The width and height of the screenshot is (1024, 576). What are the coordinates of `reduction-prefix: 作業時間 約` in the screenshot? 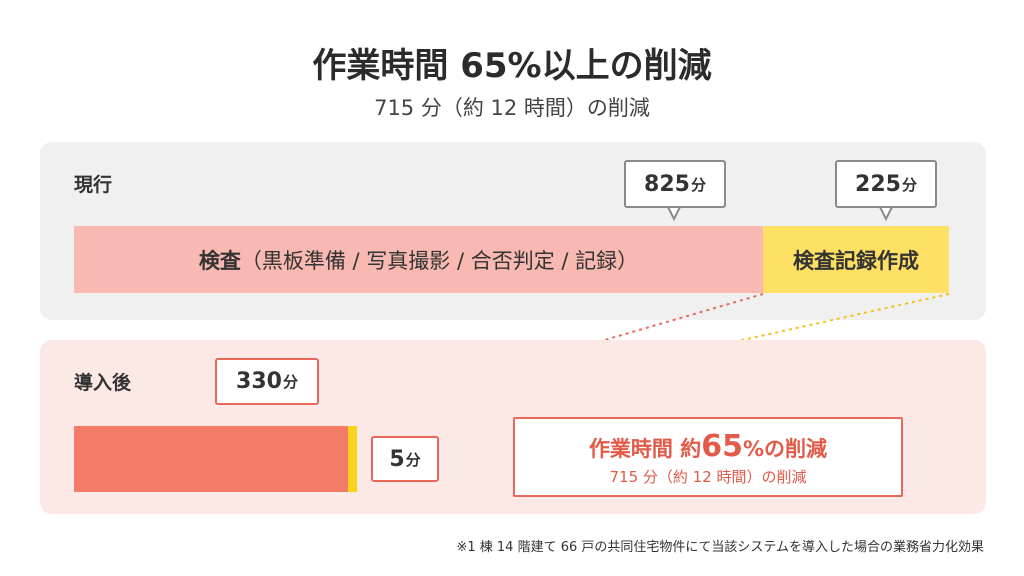 It's located at (645, 449).